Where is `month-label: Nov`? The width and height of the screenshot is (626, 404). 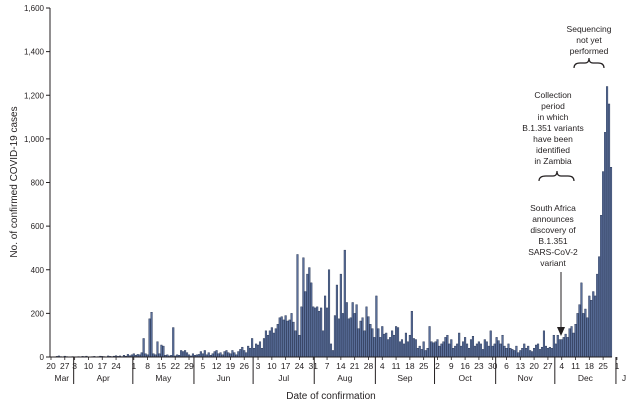
month-label: Nov is located at coordinates (526, 378).